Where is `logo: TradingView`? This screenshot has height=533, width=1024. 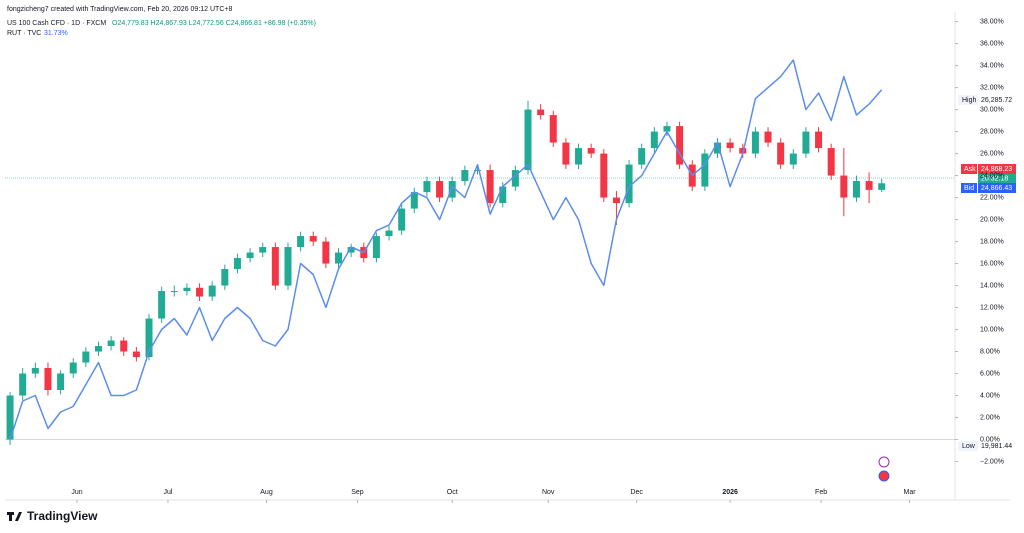
logo: TradingView is located at coordinates (52, 516).